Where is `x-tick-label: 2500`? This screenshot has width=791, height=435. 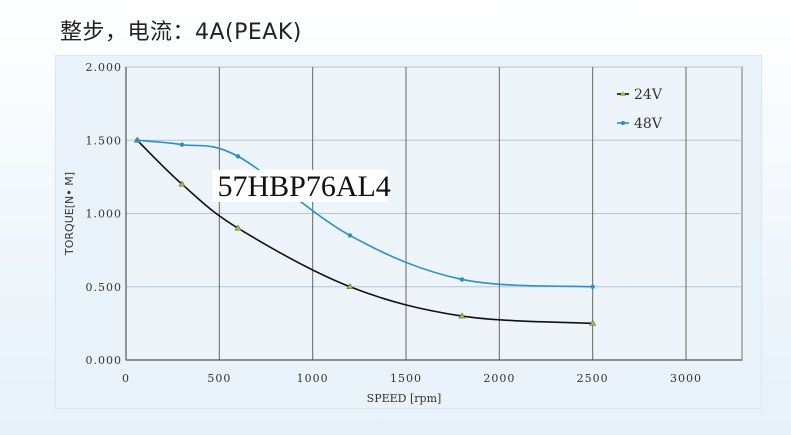 x-tick-label: 2500 is located at coordinates (593, 378).